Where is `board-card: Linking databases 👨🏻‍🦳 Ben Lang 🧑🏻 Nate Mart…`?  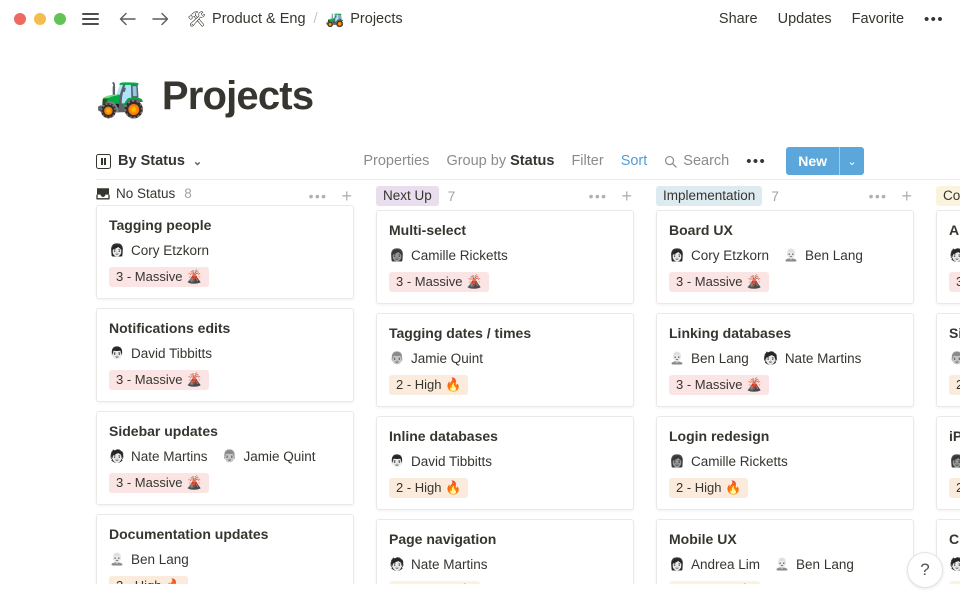 board-card: Linking databases 👨🏻‍🦳 Ben Lang 🧑🏻 Nate Mart… is located at coordinates (785, 360).